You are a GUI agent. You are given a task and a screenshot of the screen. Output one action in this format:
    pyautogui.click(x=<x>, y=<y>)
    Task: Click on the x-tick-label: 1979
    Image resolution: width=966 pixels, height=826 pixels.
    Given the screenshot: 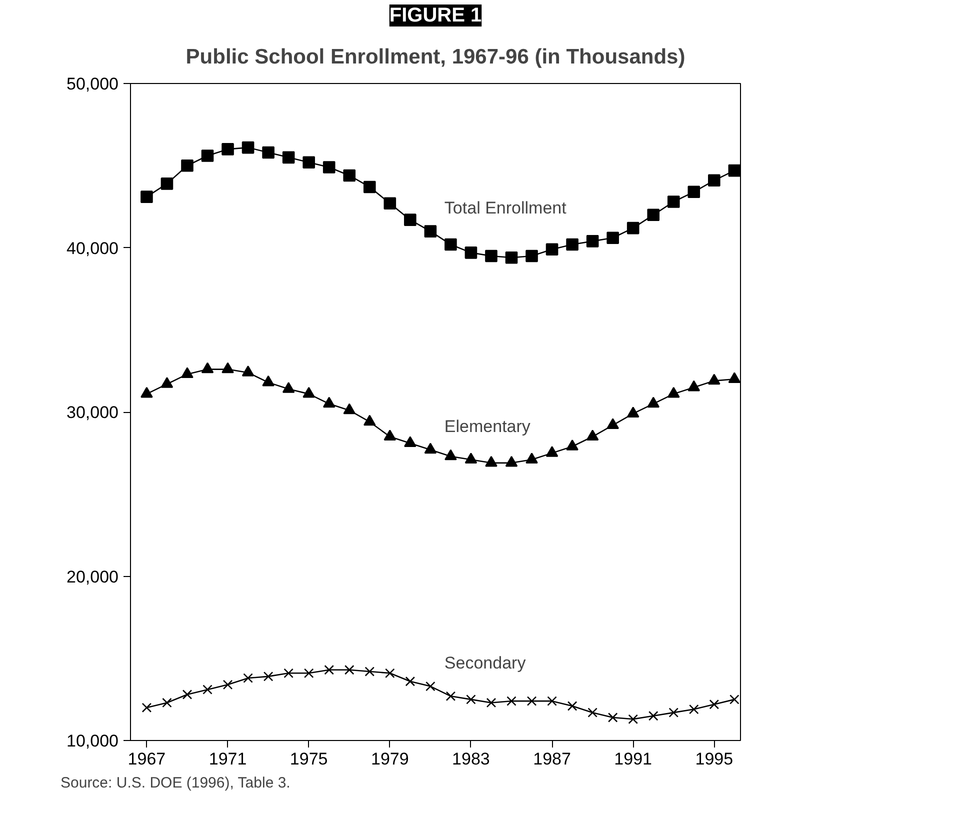 What is the action you would take?
    pyautogui.click(x=389, y=759)
    